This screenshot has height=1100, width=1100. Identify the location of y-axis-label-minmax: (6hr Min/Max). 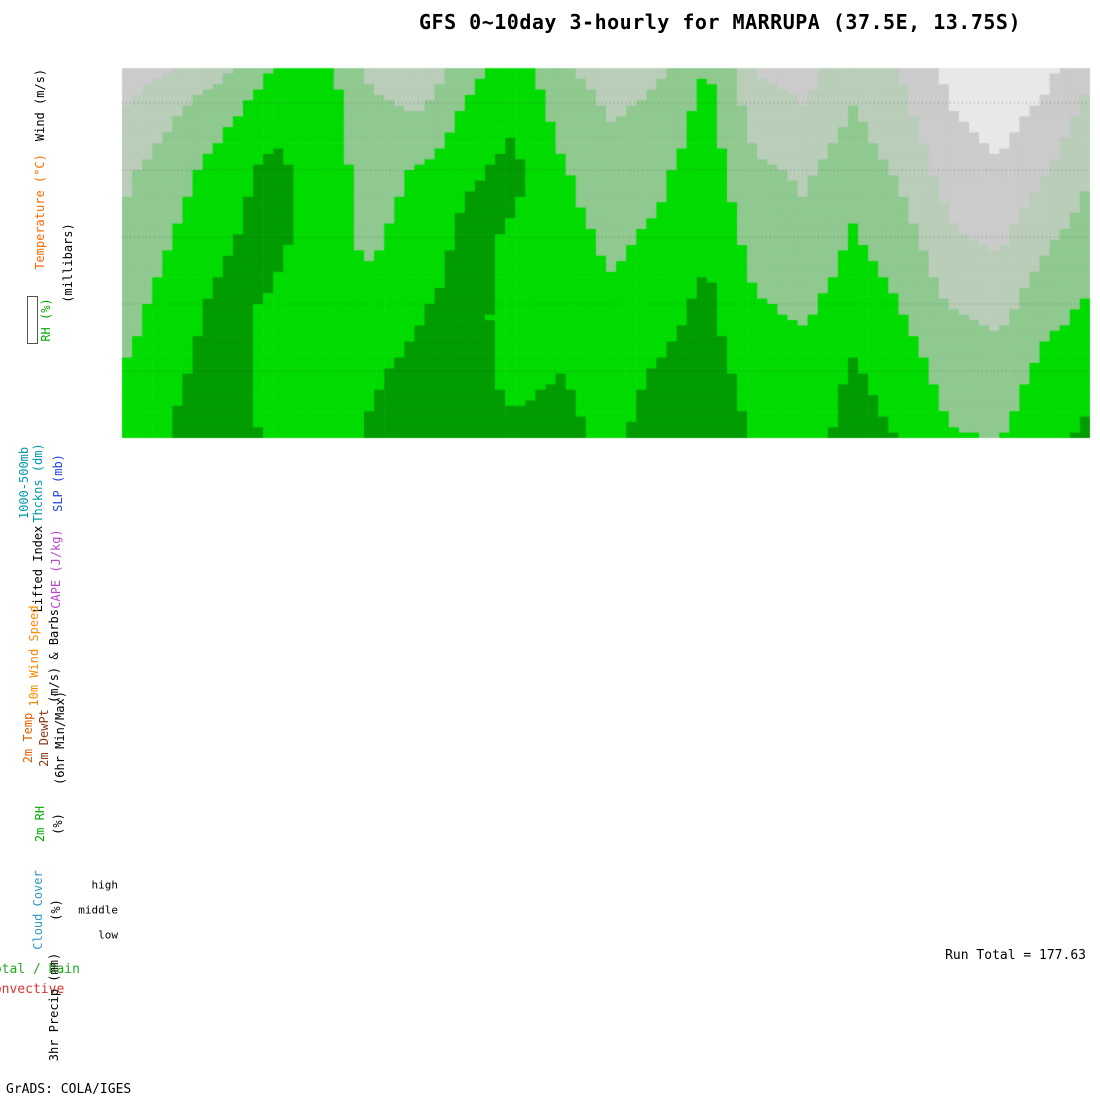
(60, 738).